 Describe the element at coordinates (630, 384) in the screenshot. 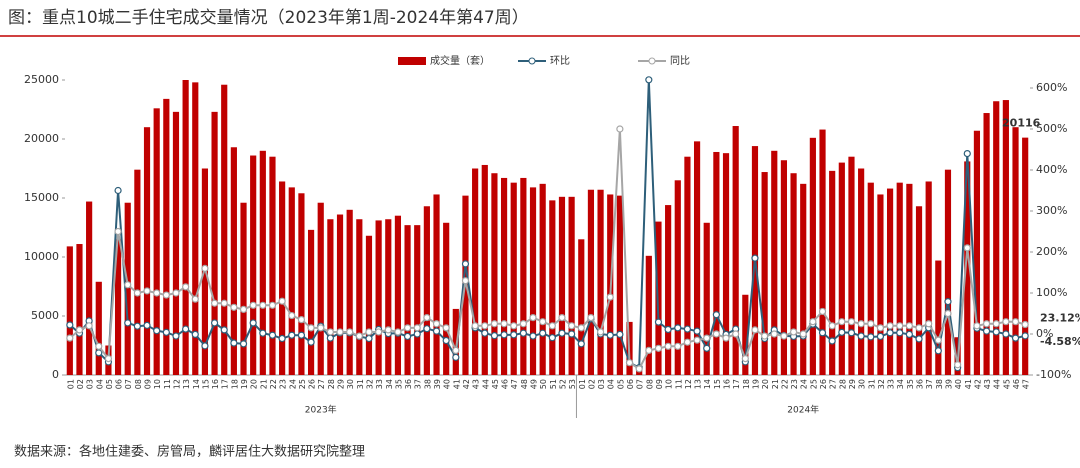

I see `x-tick-label: 06` at that location.